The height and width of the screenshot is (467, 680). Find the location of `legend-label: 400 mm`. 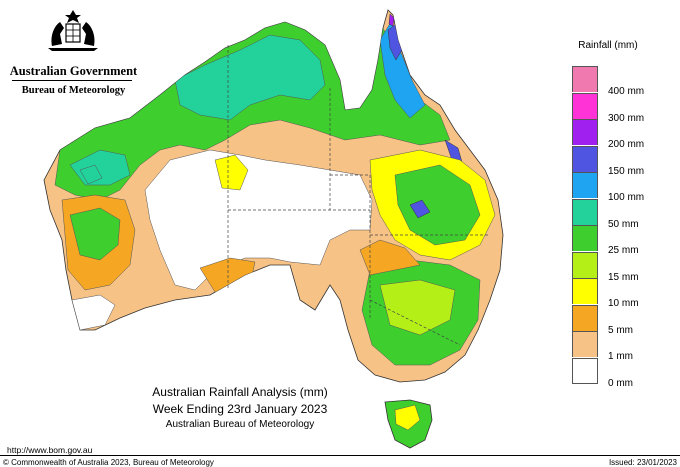

legend-label: 400 mm is located at coordinates (626, 91).